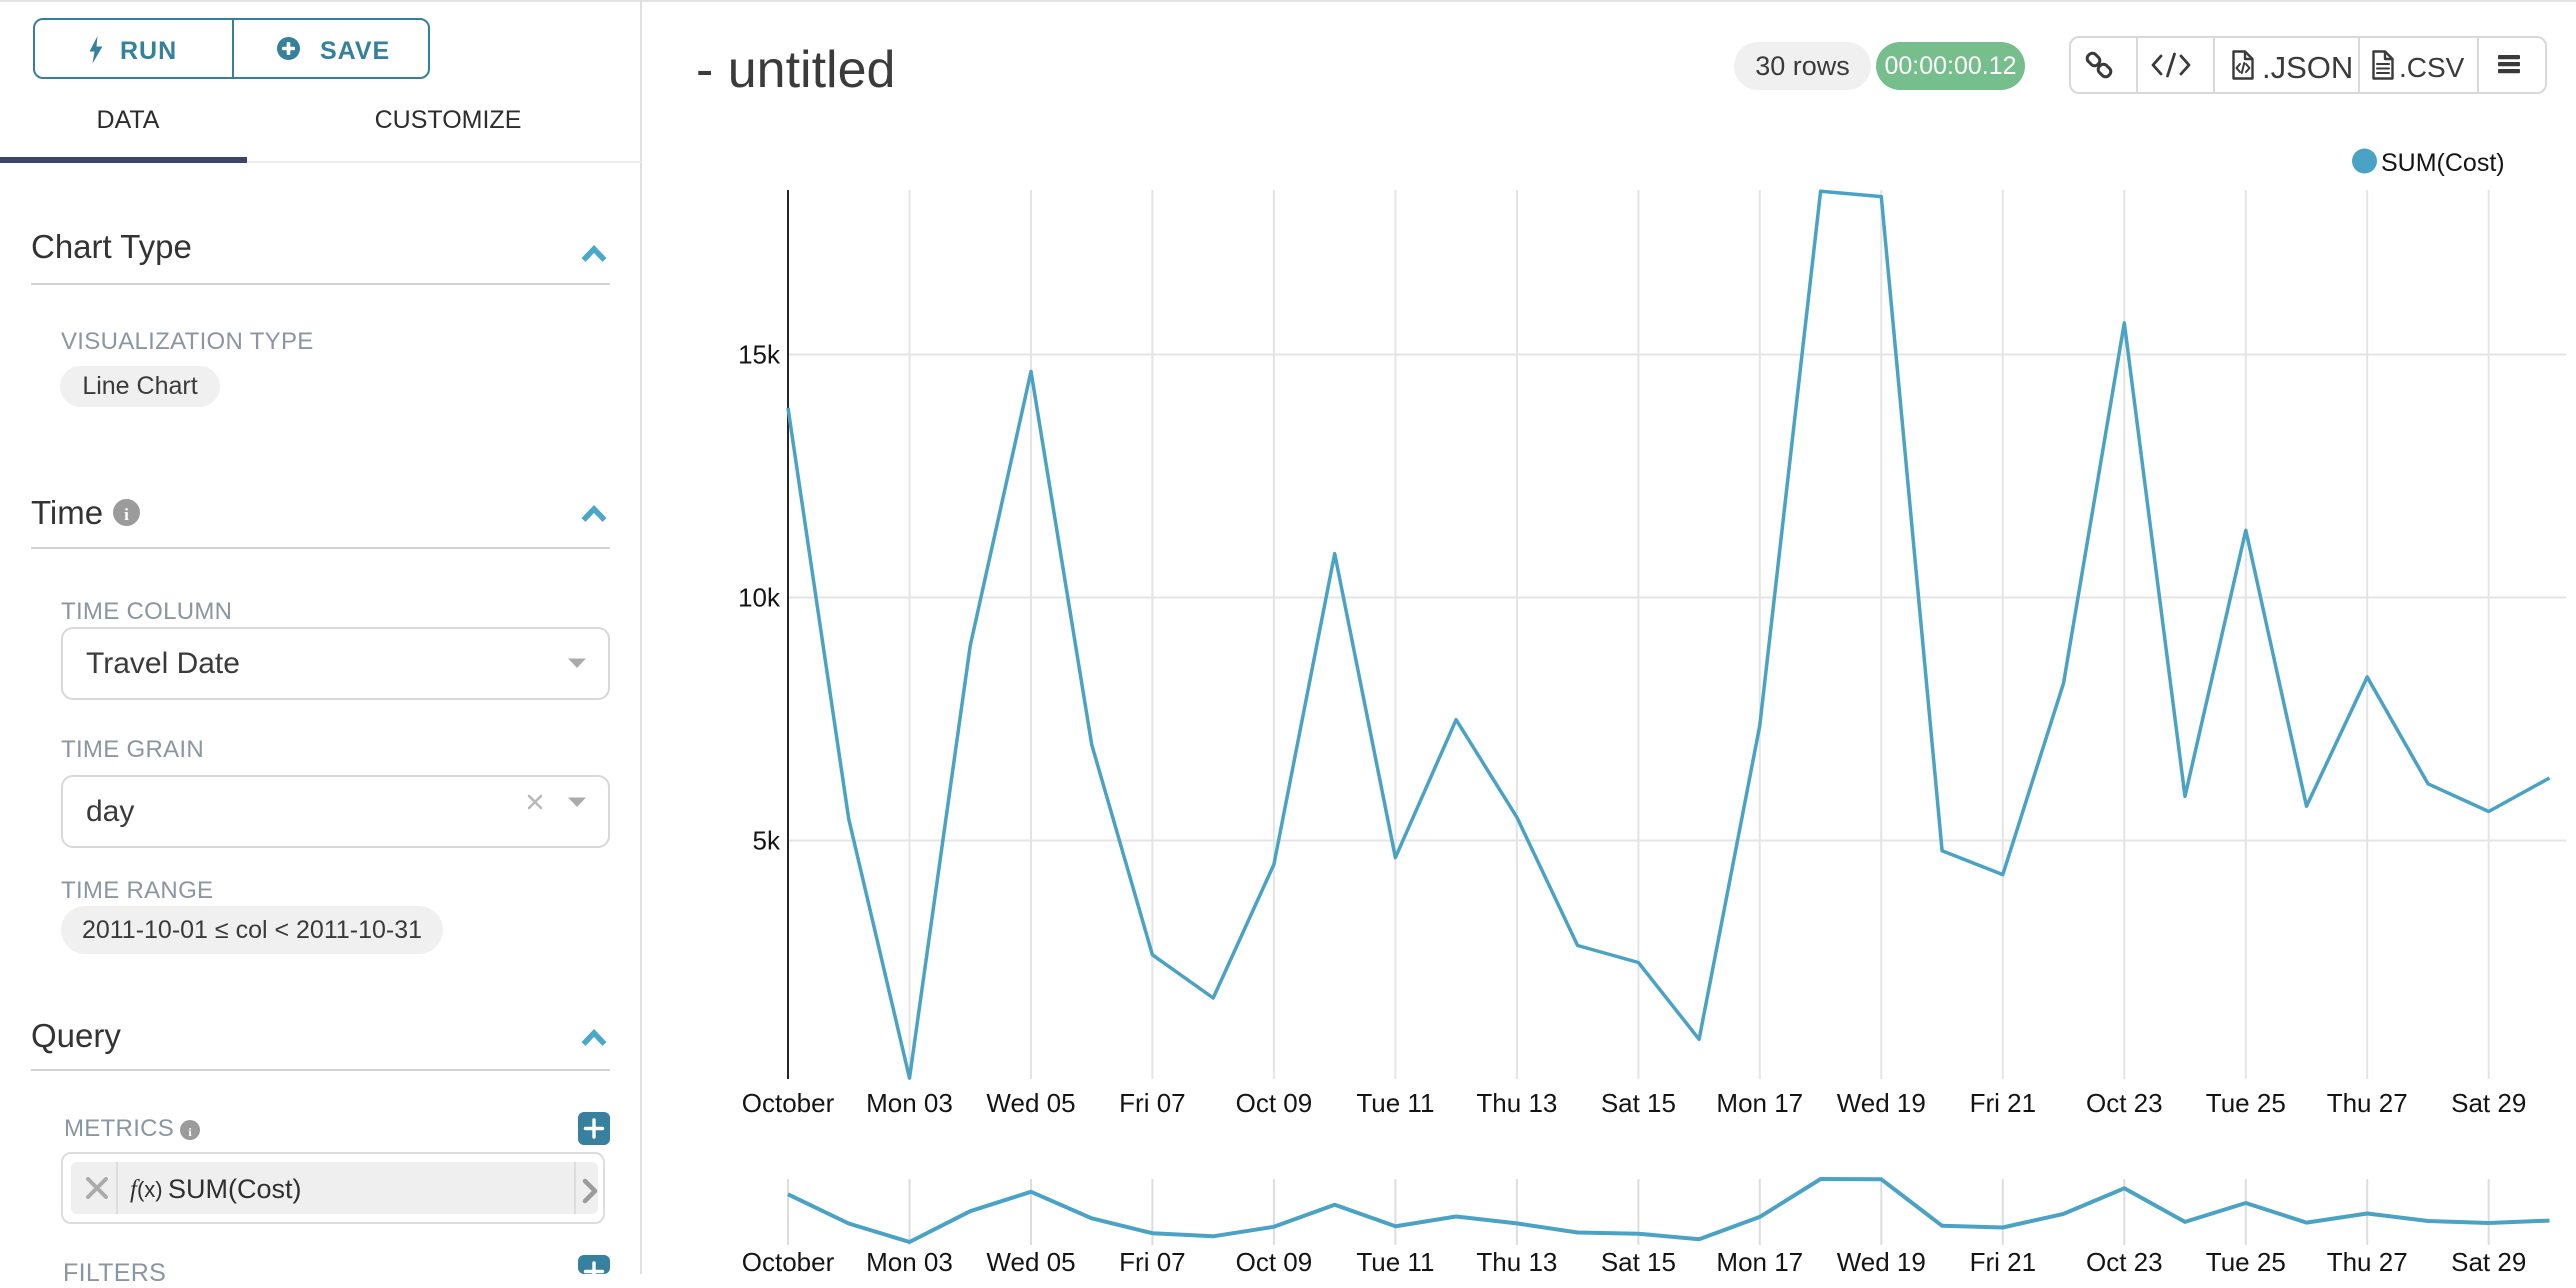 The image size is (2576, 1288). I want to click on svg-text: 5k, so click(767, 841).